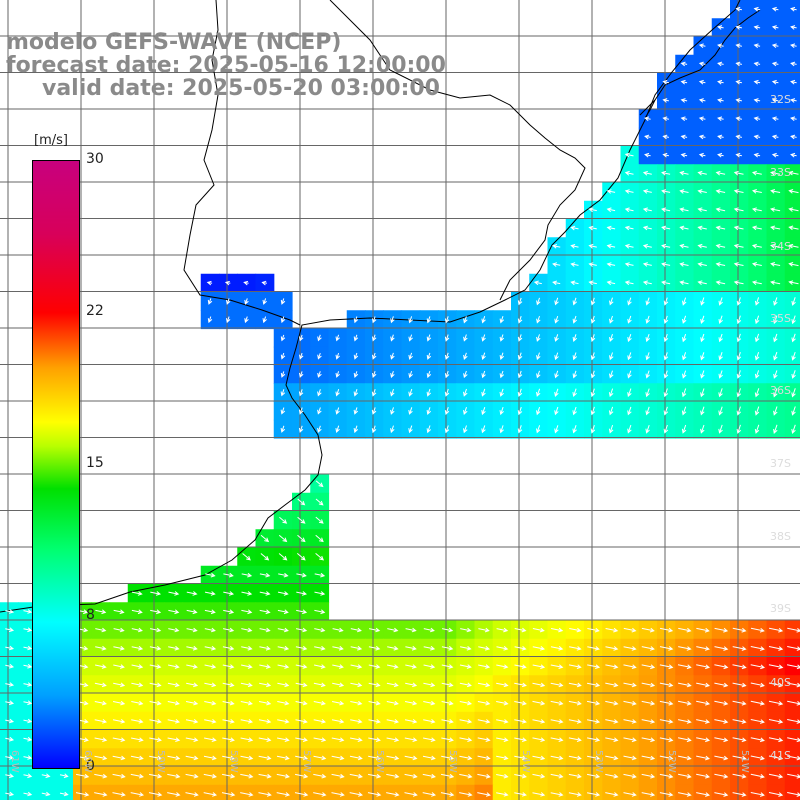  Describe the element at coordinates (780, 608) in the screenshot. I see `lat-label-39s: 39S` at that location.